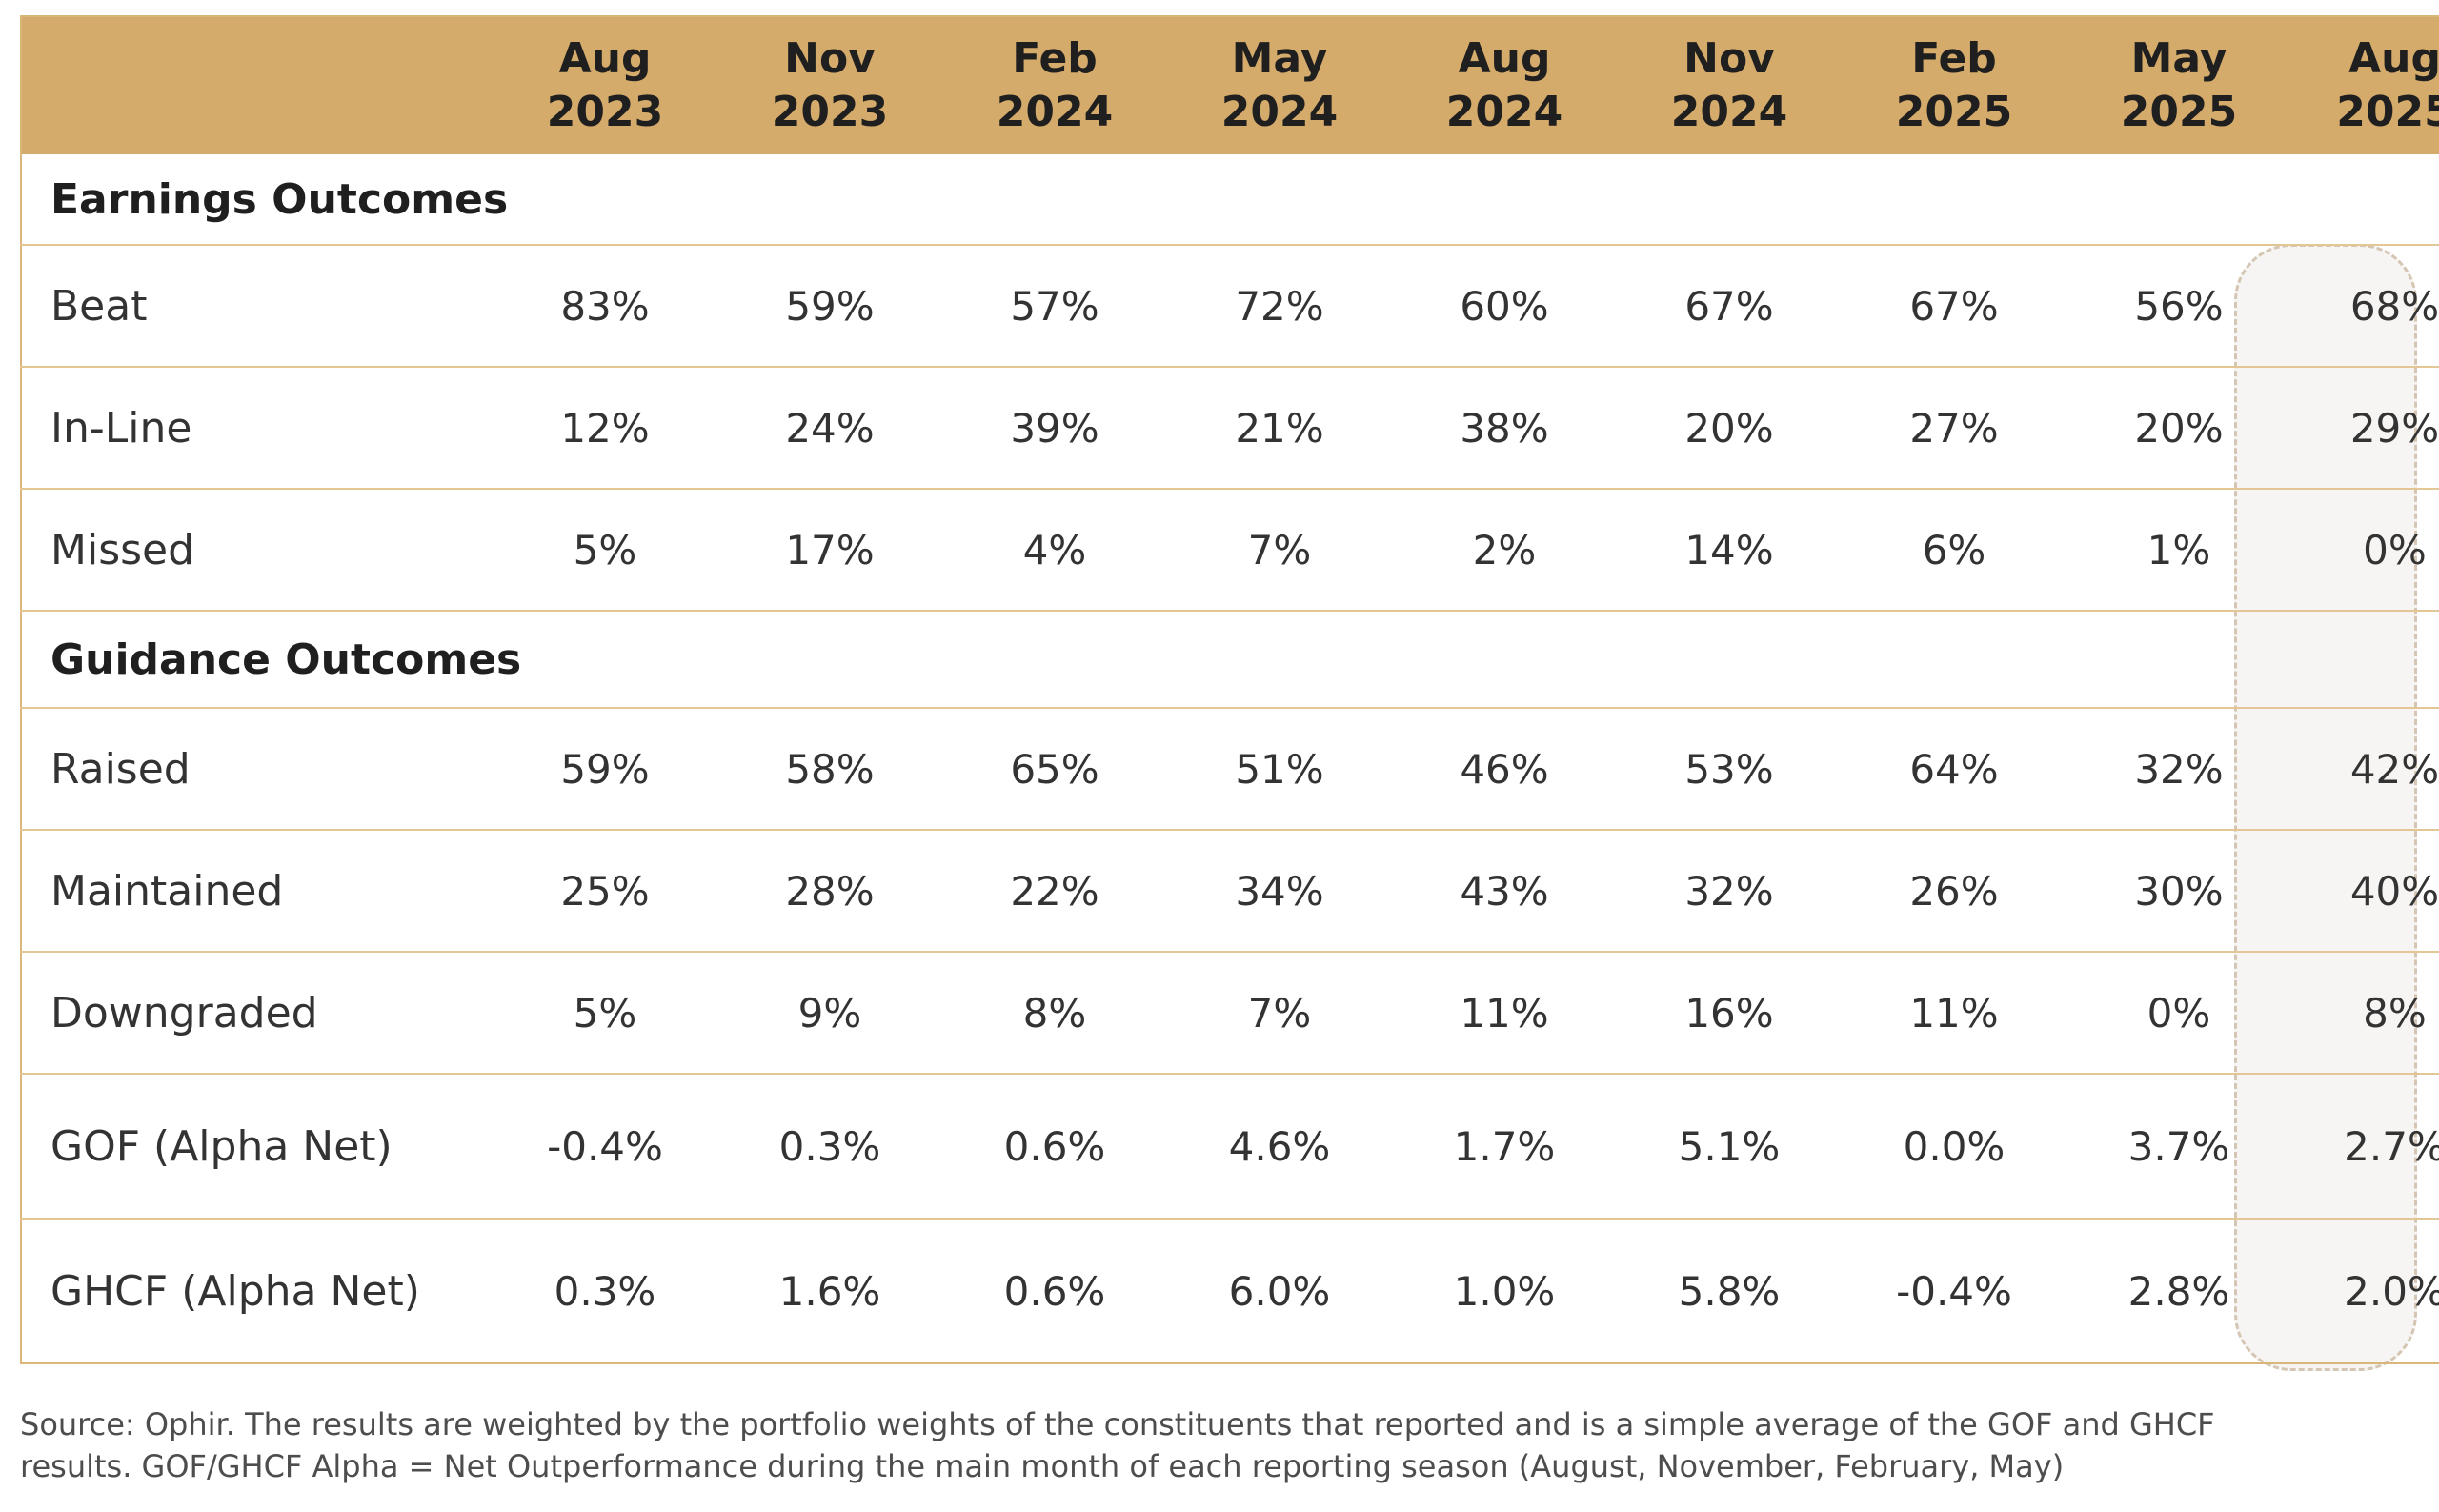 This screenshot has height=1512, width=2439. I want to click on table-cell: 3.7%, so click(2178, 1146).